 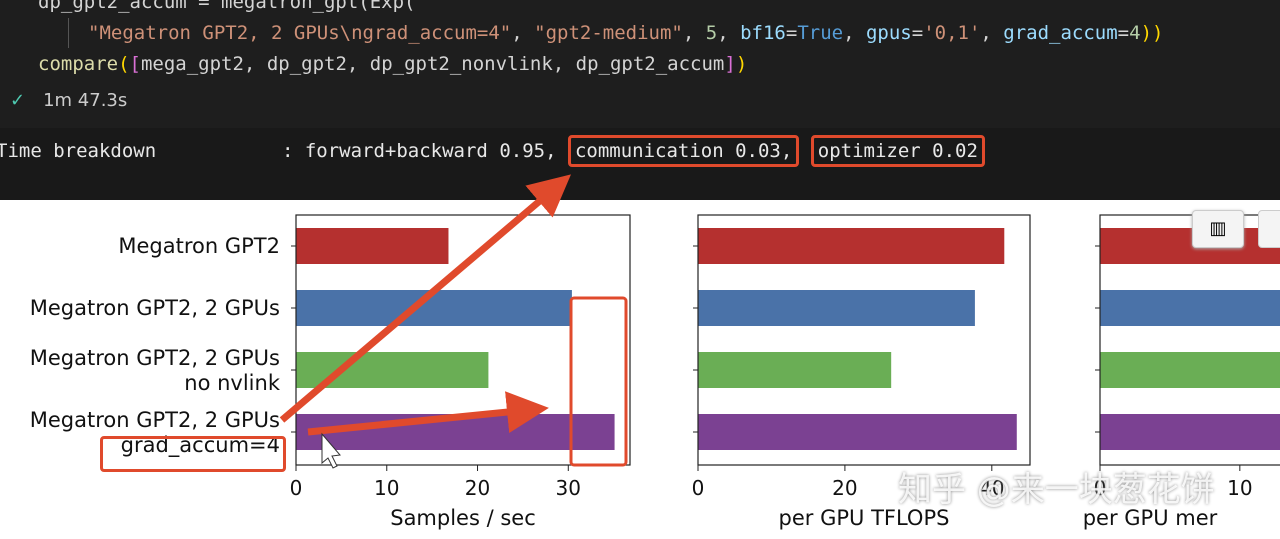 What do you see at coordinates (300, 33) in the screenshot?
I see `code-token: "Megatron GPT2, 2 GPUs\ngrad_accum=4"` at bounding box center [300, 33].